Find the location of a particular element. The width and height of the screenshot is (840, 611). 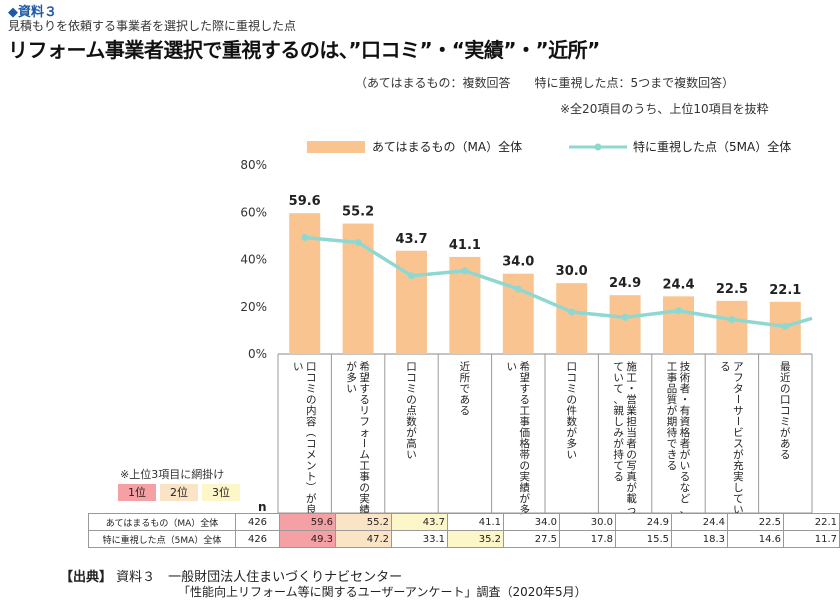

table-cell: 15.5 is located at coordinates (643, 539).